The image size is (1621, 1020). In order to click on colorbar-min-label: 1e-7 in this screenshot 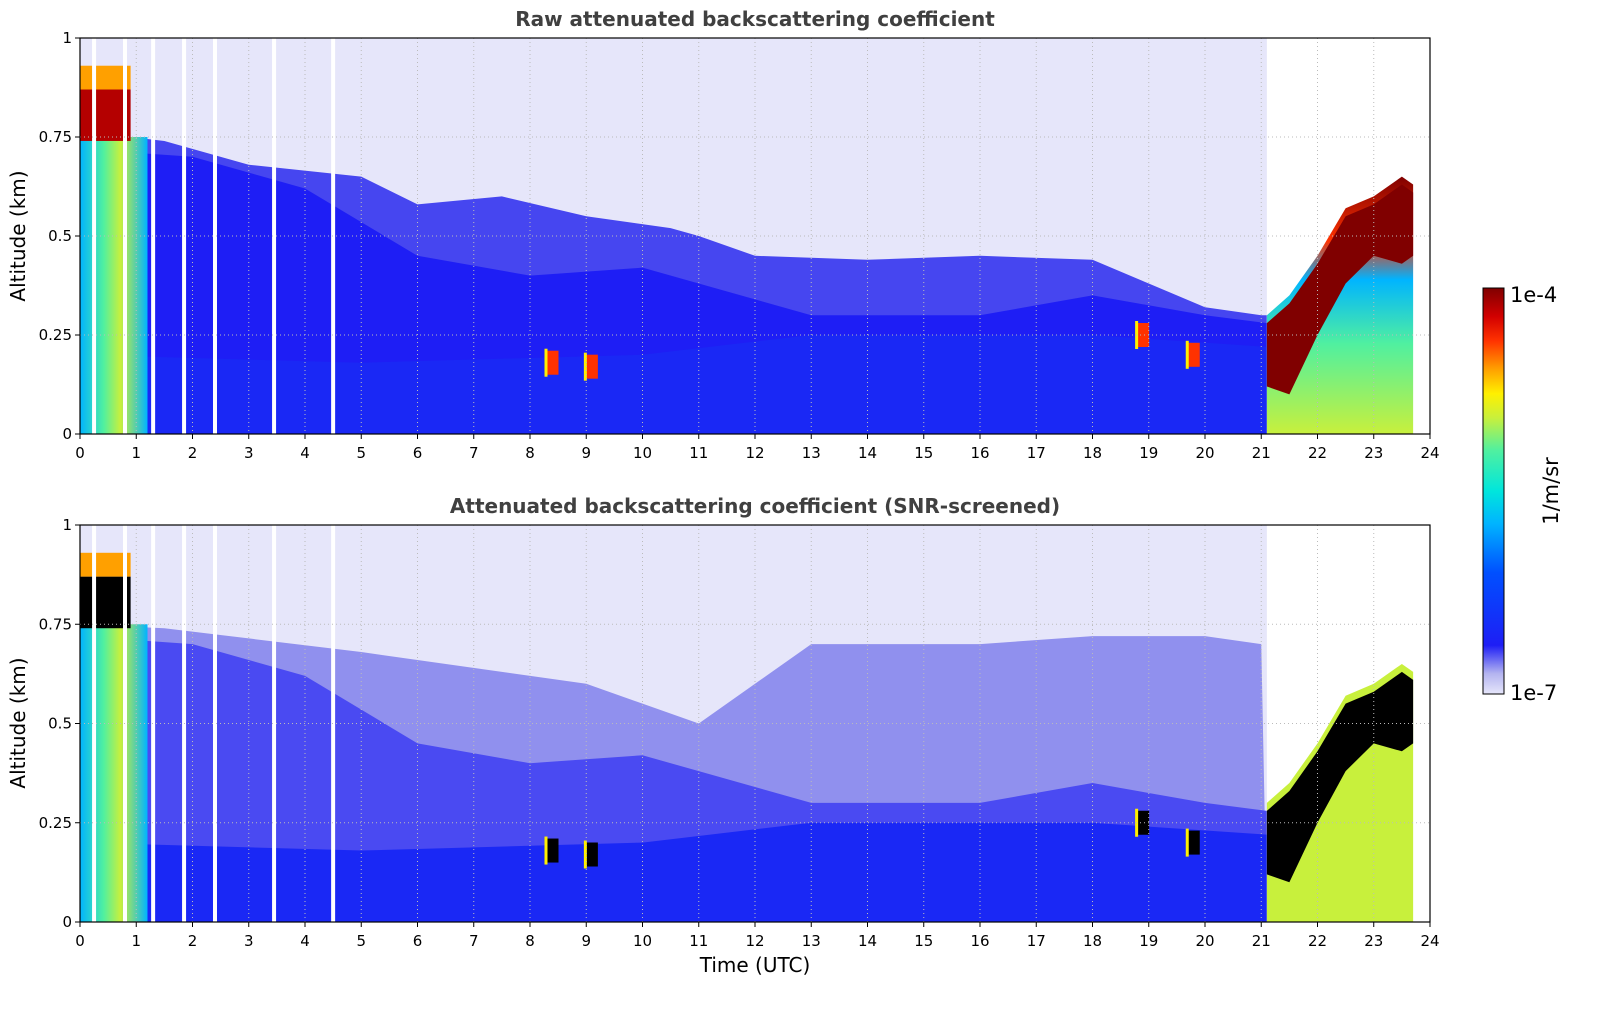, I will do `click(1533, 693)`.